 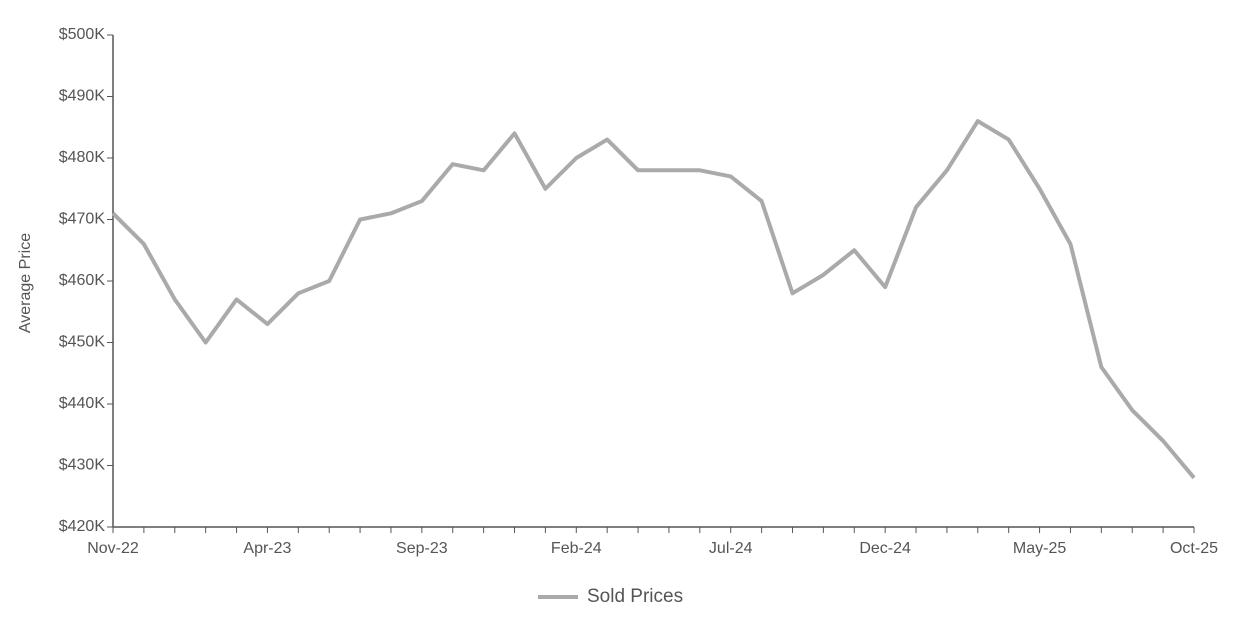 I want to click on y-axis-label: Average Price, so click(x=25, y=283).